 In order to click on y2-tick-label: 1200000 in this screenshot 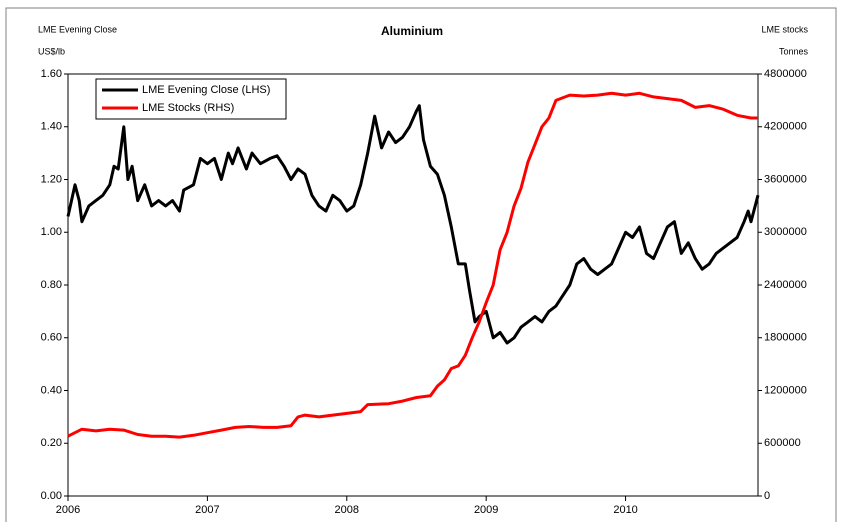, I will do `click(785, 390)`.